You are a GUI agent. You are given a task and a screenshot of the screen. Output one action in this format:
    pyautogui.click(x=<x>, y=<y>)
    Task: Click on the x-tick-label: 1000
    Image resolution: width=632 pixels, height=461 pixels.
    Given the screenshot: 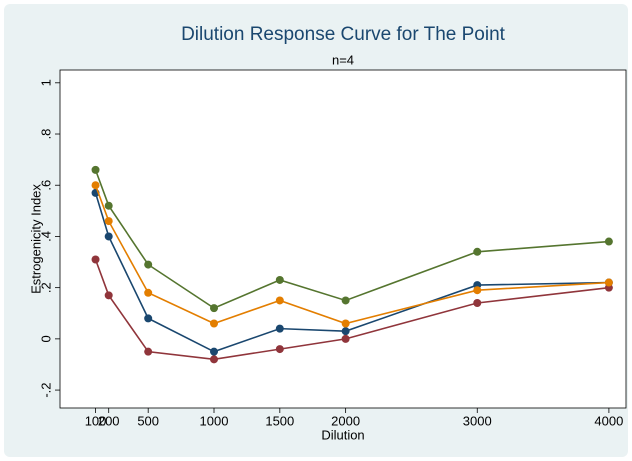 What is the action you would take?
    pyautogui.click(x=214, y=420)
    